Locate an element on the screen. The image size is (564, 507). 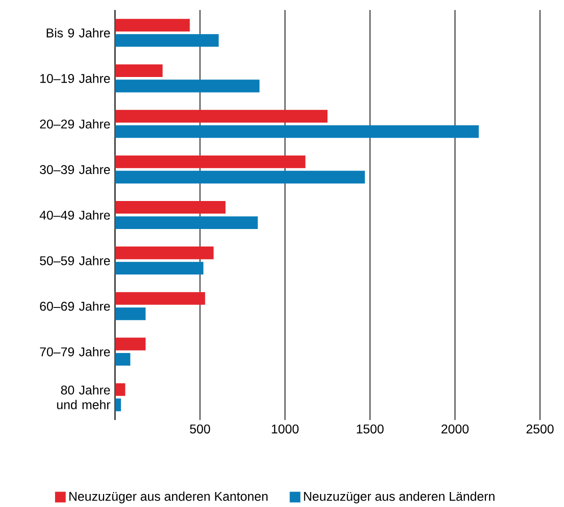
y-tick-label: 30–39 Jahre is located at coordinates (75, 169).